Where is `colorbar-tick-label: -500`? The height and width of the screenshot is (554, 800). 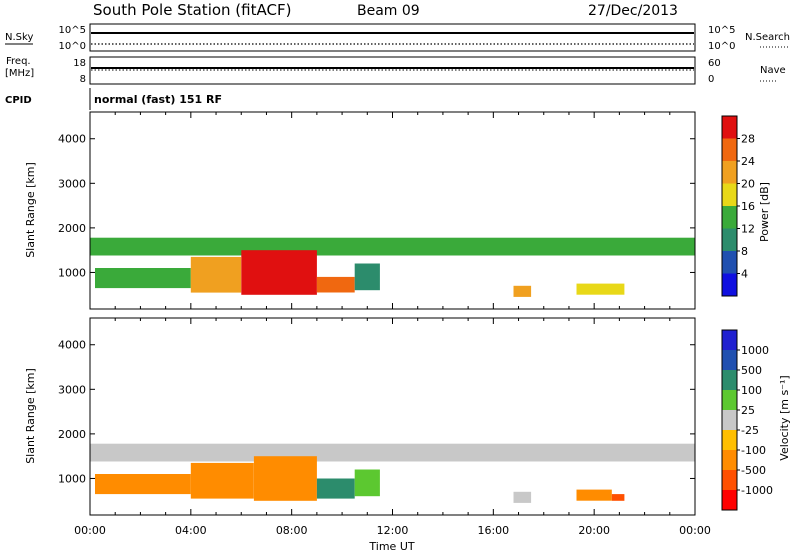 colorbar-tick-label: -500 is located at coordinates (753, 470).